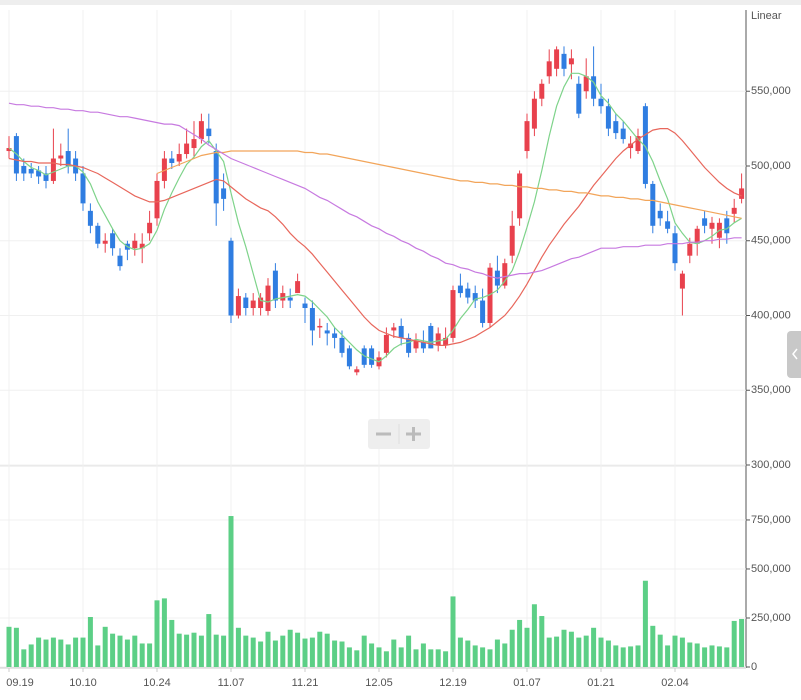 This screenshot has width=801, height=700. What do you see at coordinates (771, 241) in the screenshot?
I see `y-tick-label: 450,000` at bounding box center [771, 241].